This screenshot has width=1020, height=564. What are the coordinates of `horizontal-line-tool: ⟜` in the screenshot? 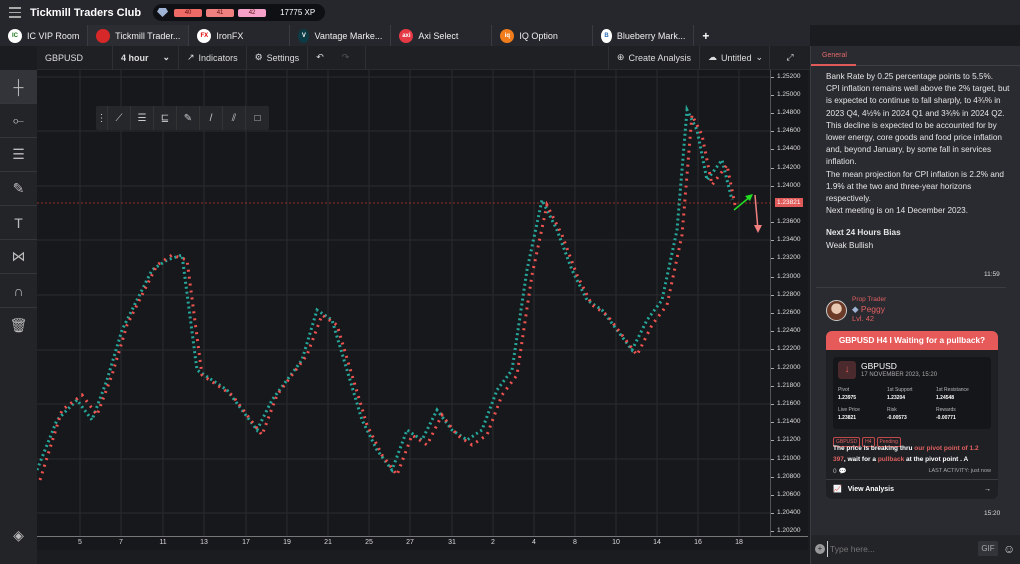 It's located at (18, 121).